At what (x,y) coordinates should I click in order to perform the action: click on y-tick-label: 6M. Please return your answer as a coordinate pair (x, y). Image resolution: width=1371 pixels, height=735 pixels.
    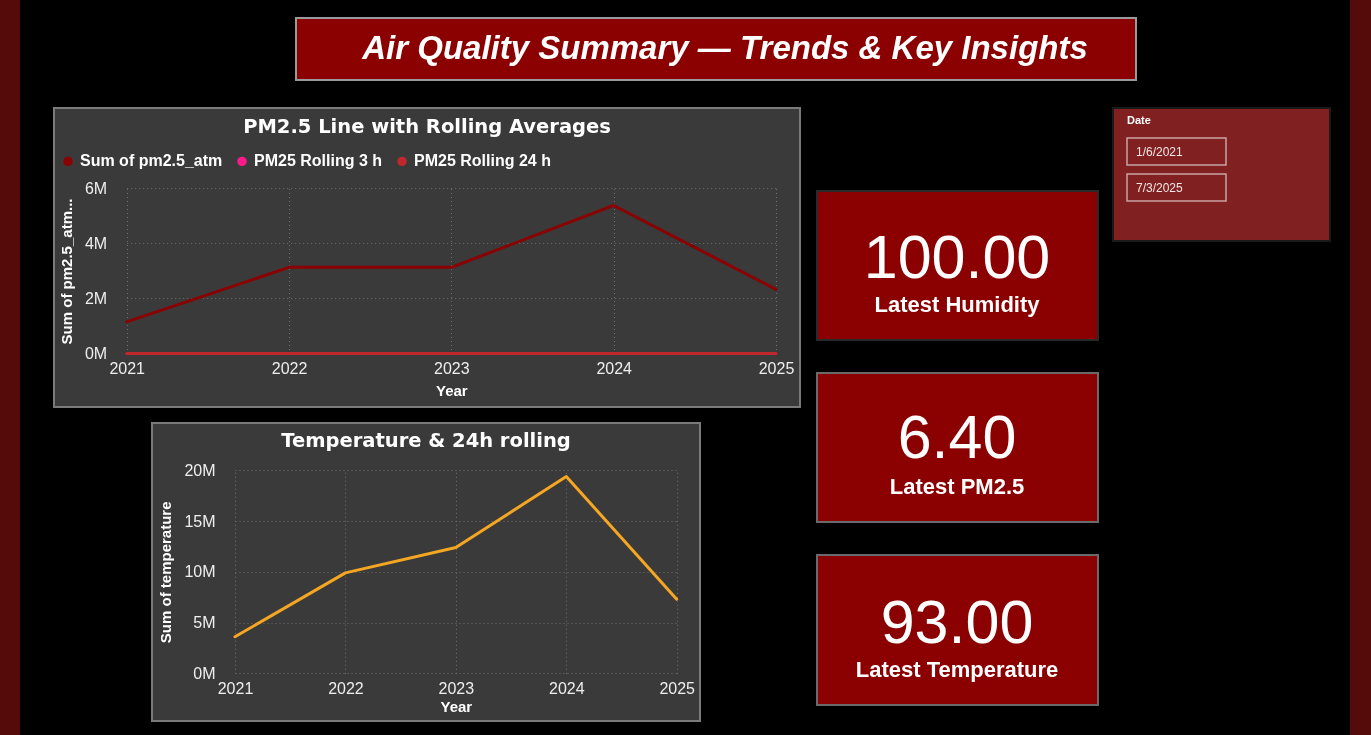
    Looking at the image, I should click on (96, 188).